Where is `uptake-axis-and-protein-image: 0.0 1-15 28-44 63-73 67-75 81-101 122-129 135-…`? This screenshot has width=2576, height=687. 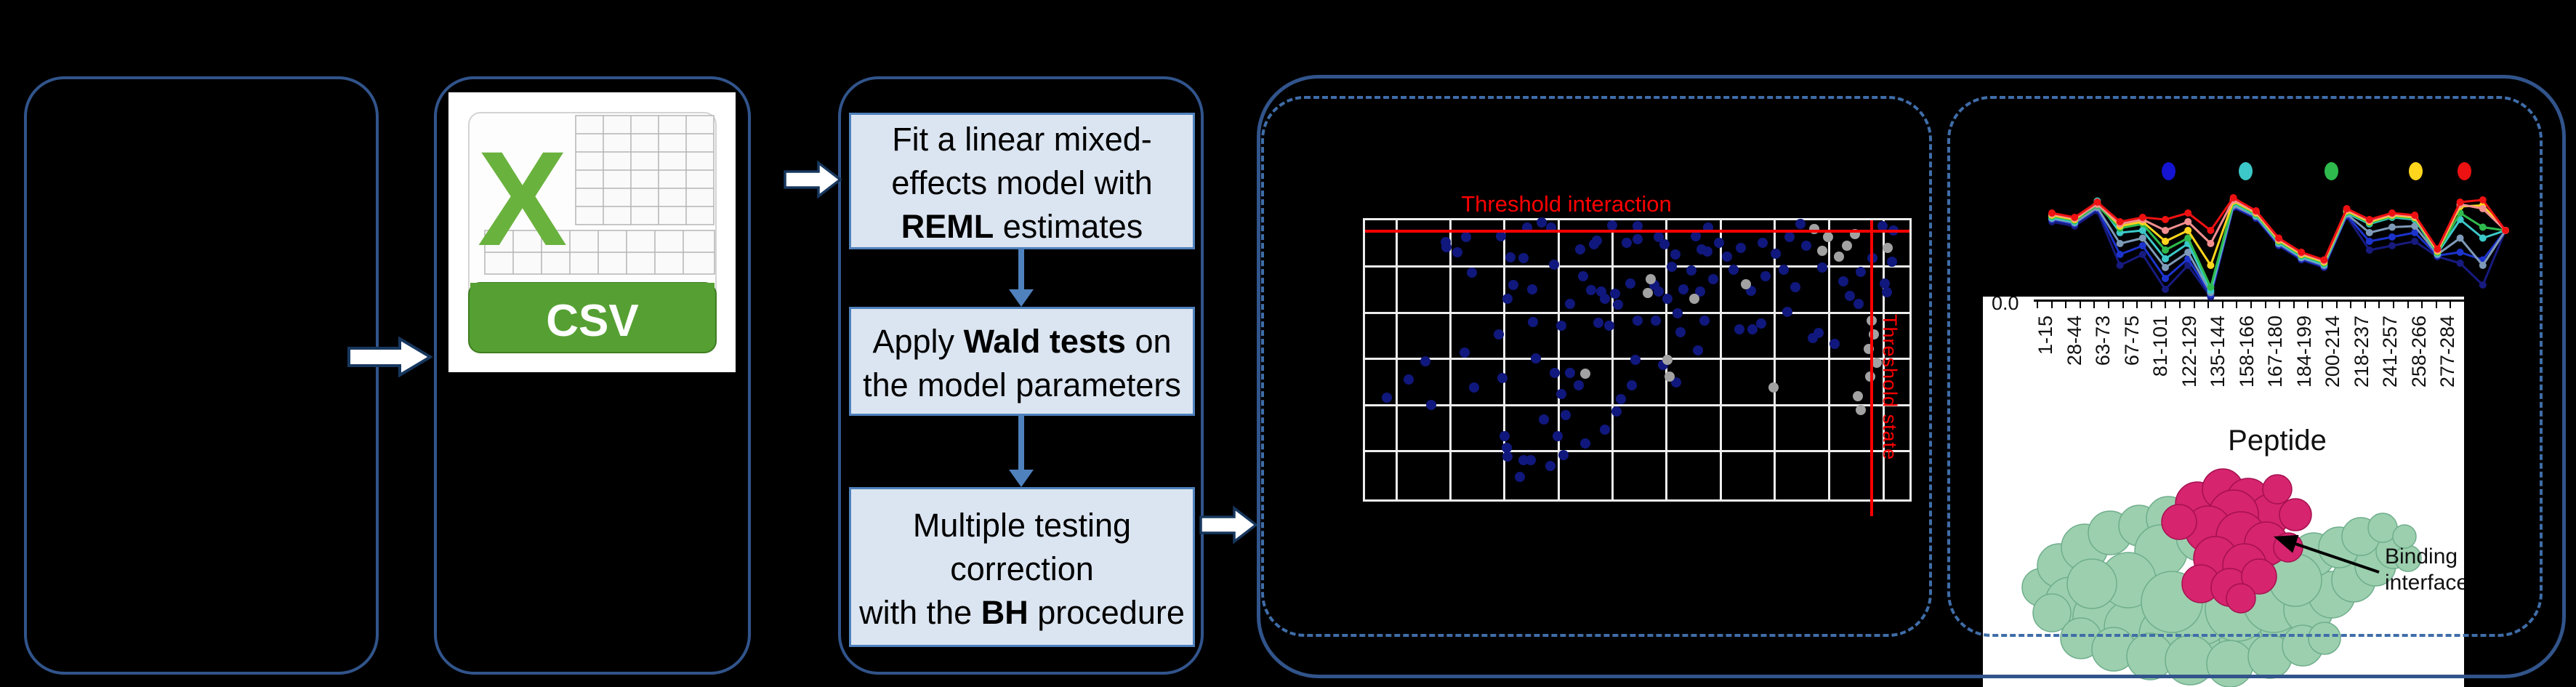 uptake-axis-and-protein-image: 0.0 1-15 28-44 63-73 67-75 81-101 122-129 135-… is located at coordinates (2223, 492).